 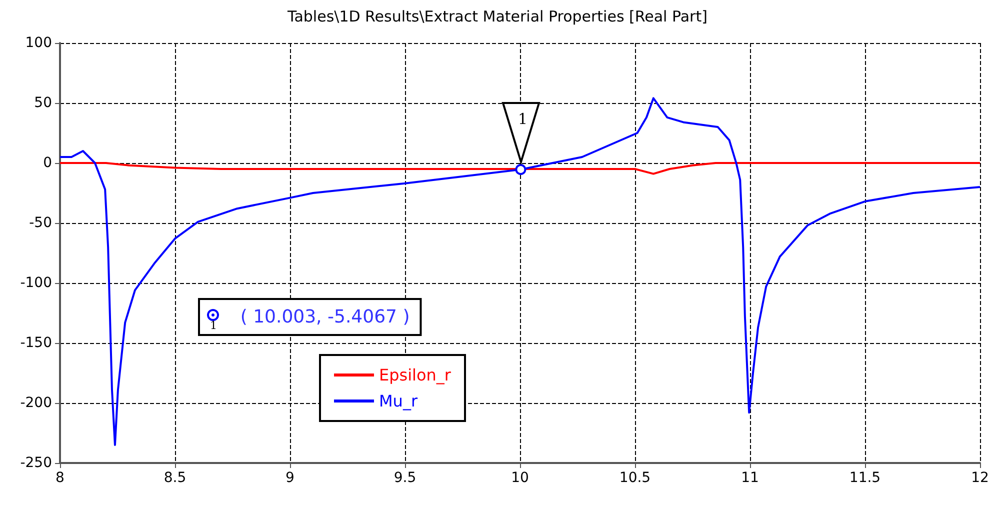 I want to click on chart-title: Tables\1D Results\Extract Material Properties [Real Part], so click(x=497, y=17).